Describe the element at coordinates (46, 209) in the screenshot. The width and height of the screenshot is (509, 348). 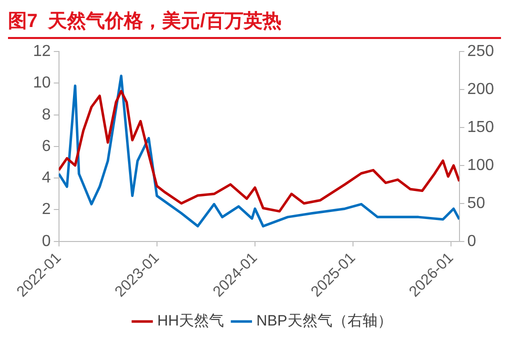
I see `y-tick-label: 2` at that location.